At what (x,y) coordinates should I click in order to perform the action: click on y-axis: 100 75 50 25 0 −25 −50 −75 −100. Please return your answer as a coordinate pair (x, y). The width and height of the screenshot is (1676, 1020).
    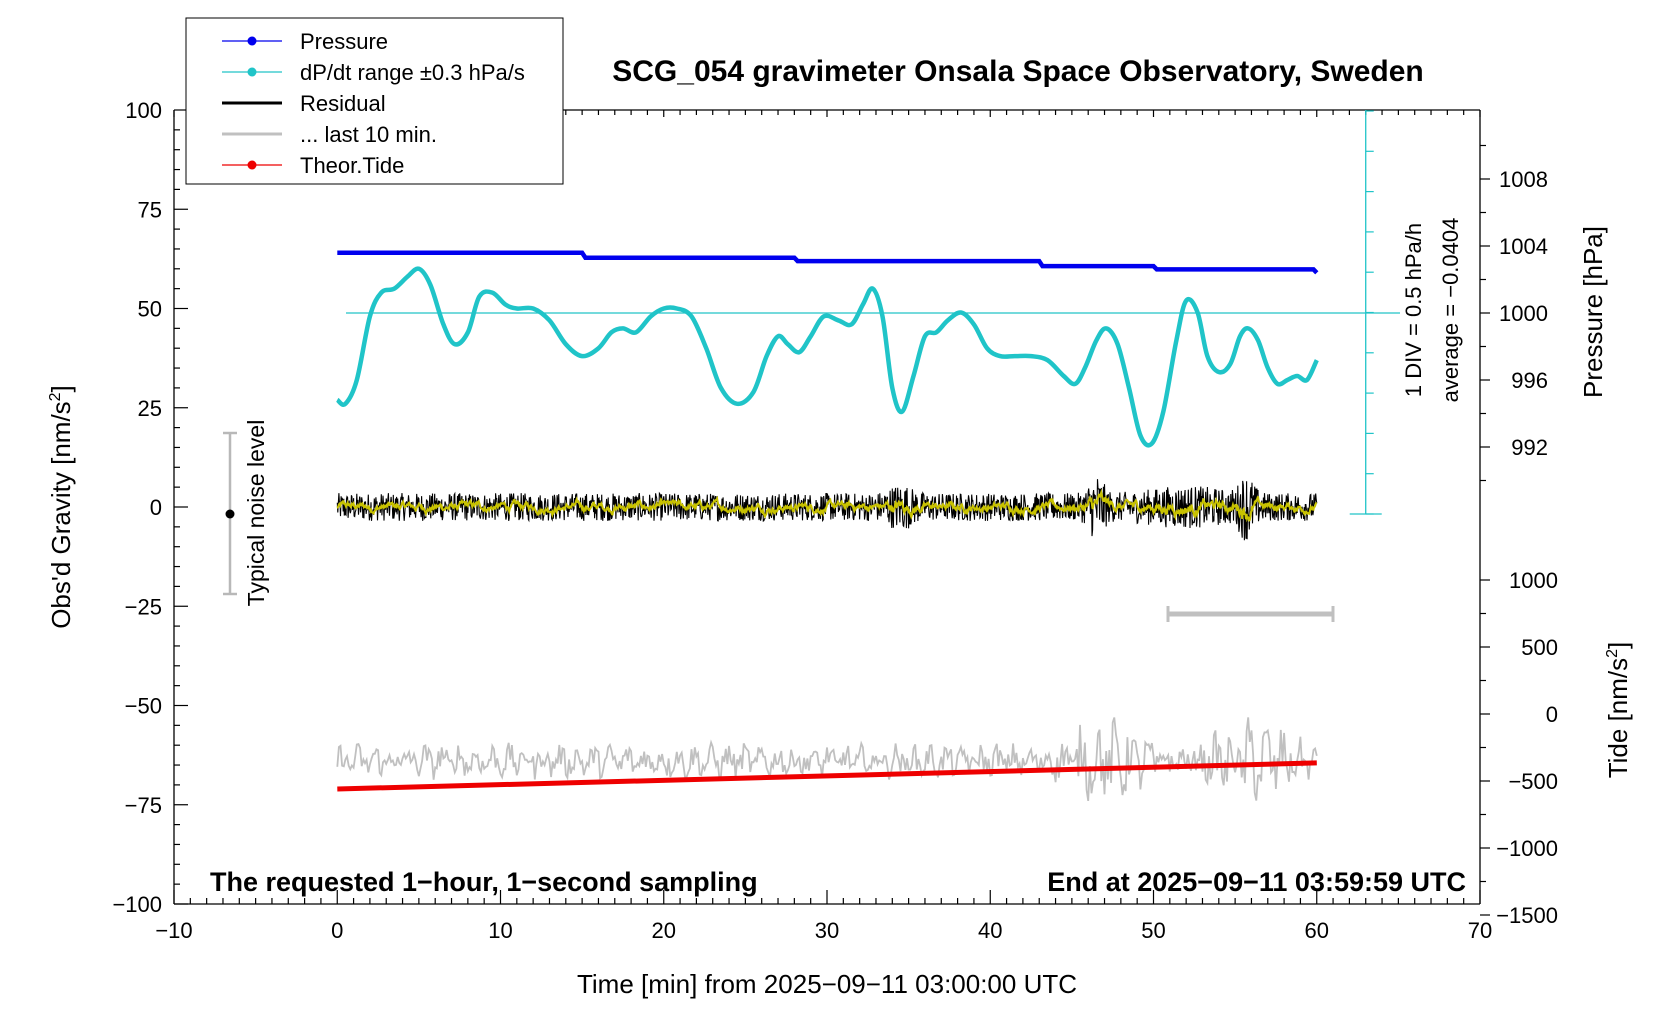
    Looking at the image, I should click on (150, 507).